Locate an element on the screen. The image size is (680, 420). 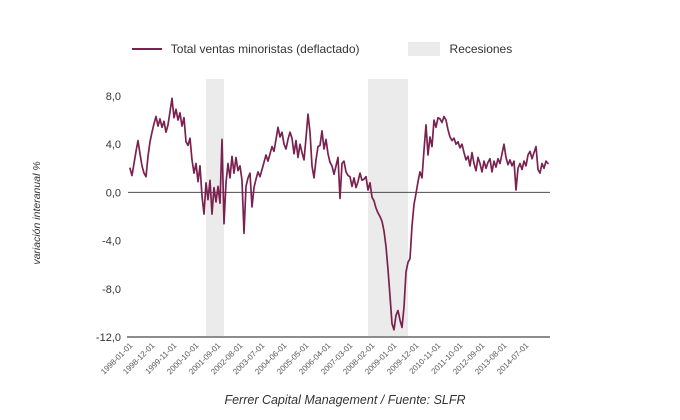
y-tick-label: 0,0 is located at coordinates (113, 193).